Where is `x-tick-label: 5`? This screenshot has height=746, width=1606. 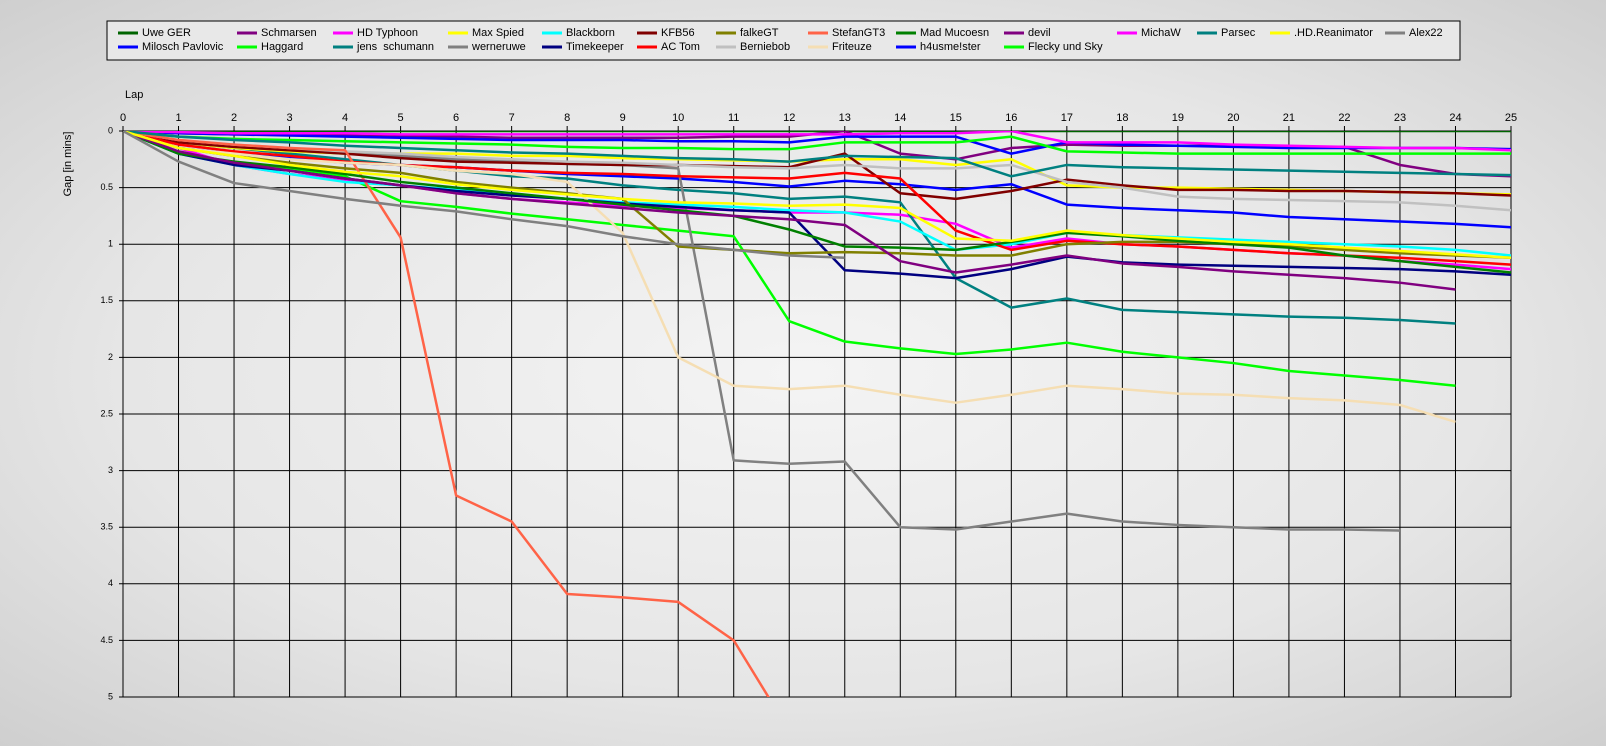 x-tick-label: 5 is located at coordinates (401, 118).